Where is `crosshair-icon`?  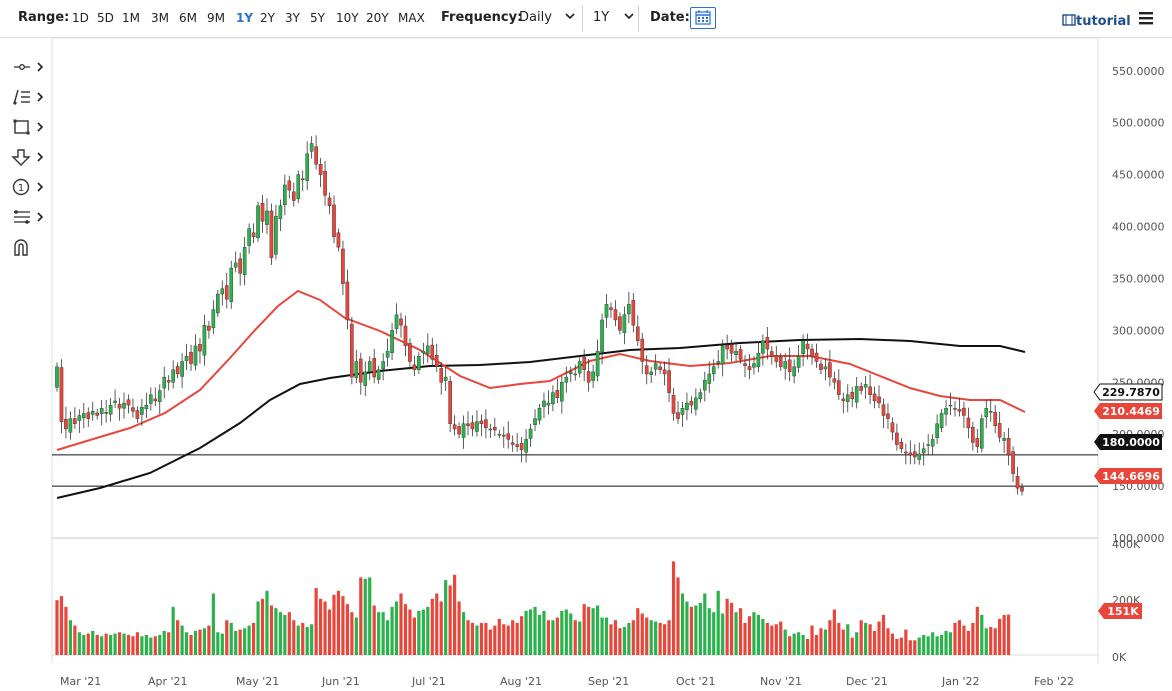
crosshair-icon is located at coordinates (22, 67).